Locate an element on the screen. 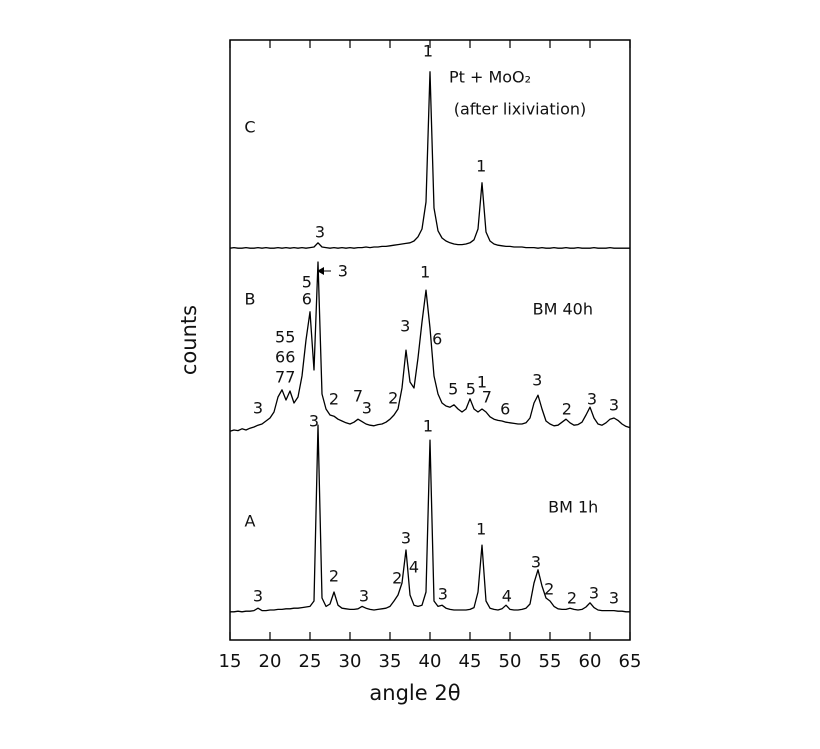 This screenshot has height=749, width=820. x-tick-label: 40 is located at coordinates (430, 661).